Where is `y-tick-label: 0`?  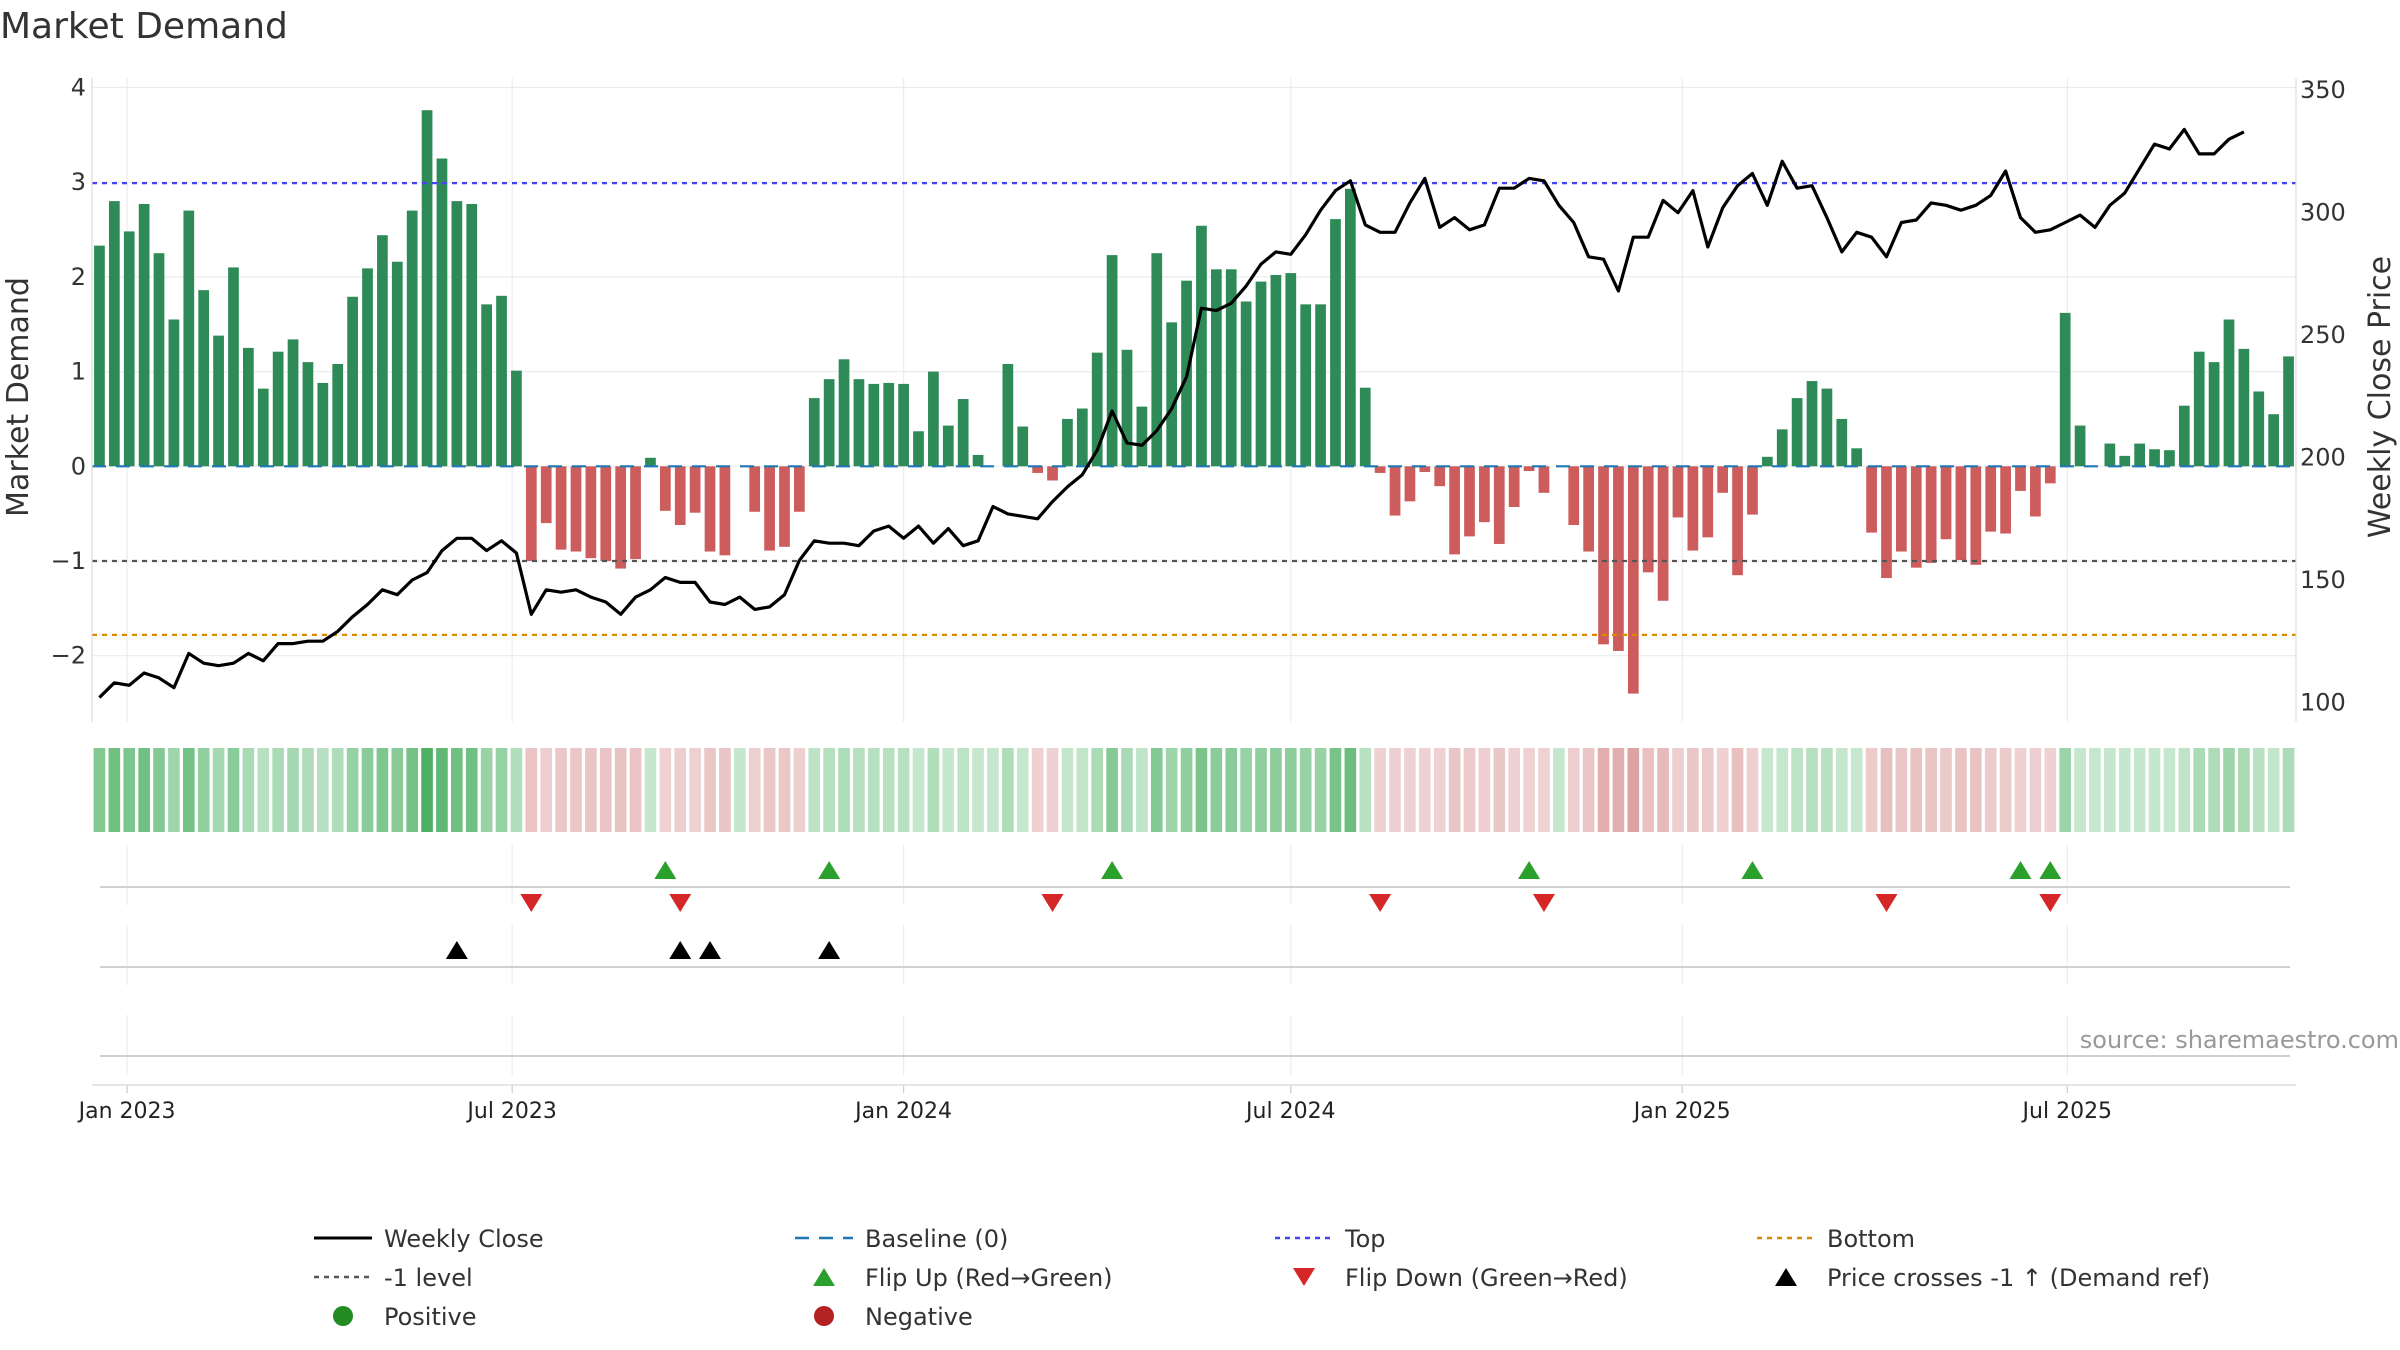 y-tick-label: 0 is located at coordinates (78, 466).